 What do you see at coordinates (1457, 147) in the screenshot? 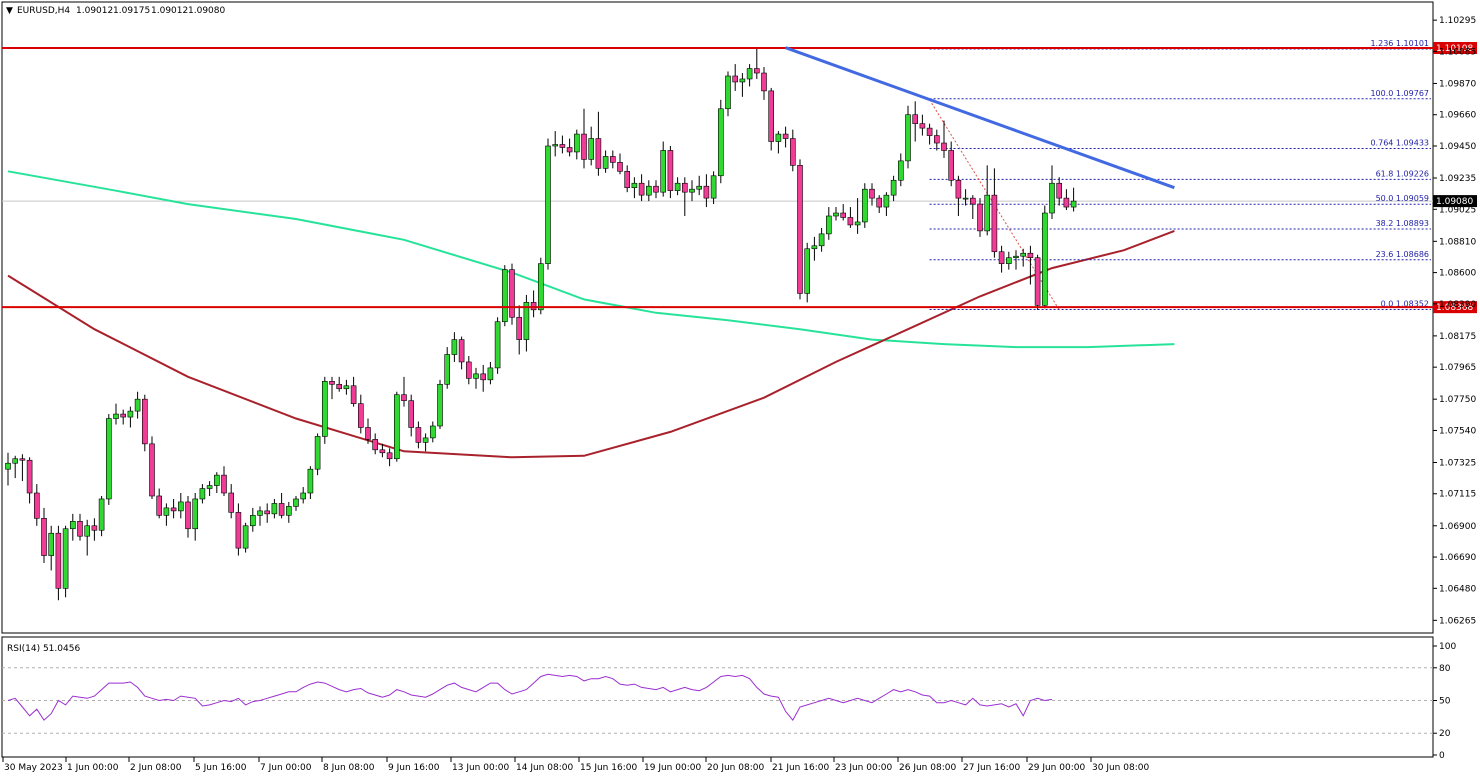
I see `y-tick-label: 1.09450` at bounding box center [1457, 147].